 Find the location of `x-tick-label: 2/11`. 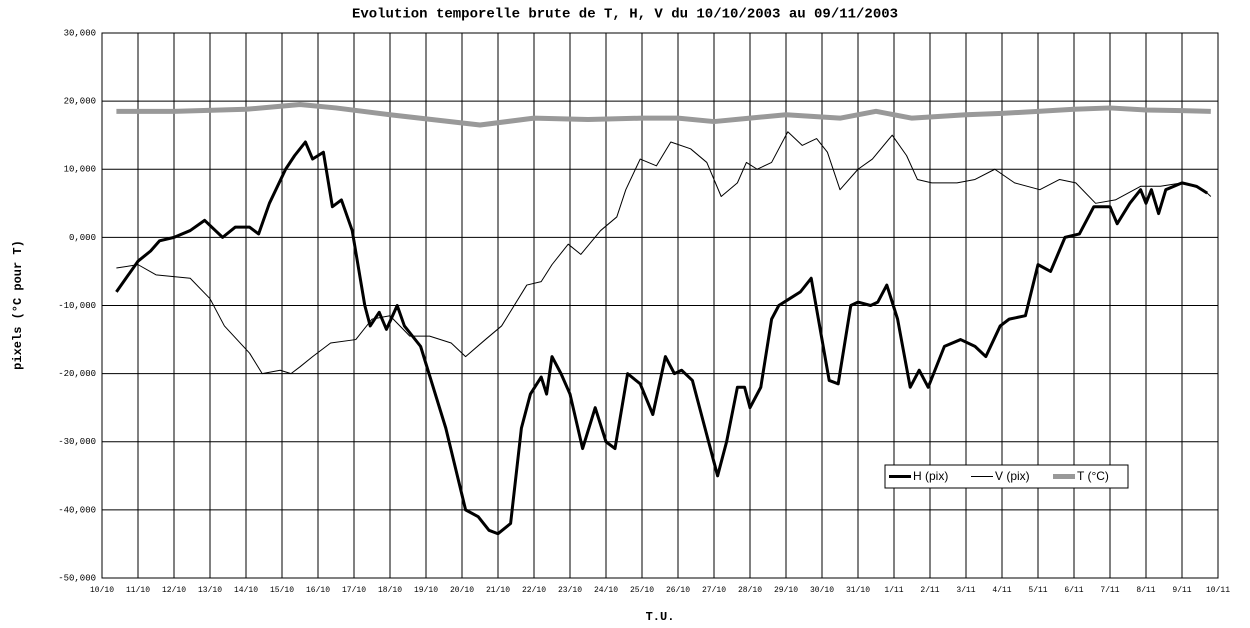

x-tick-label: 2/11 is located at coordinates (929, 590).